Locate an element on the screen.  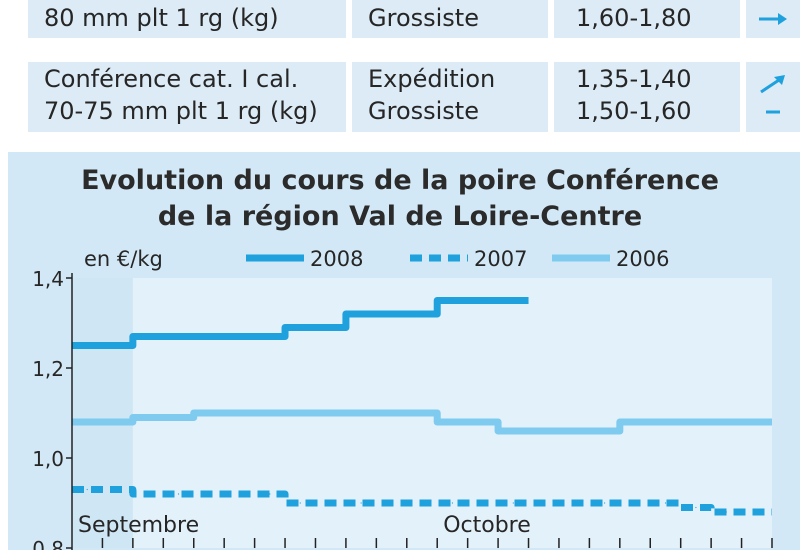
y-tick-label: 1,4 is located at coordinates (48, 279).